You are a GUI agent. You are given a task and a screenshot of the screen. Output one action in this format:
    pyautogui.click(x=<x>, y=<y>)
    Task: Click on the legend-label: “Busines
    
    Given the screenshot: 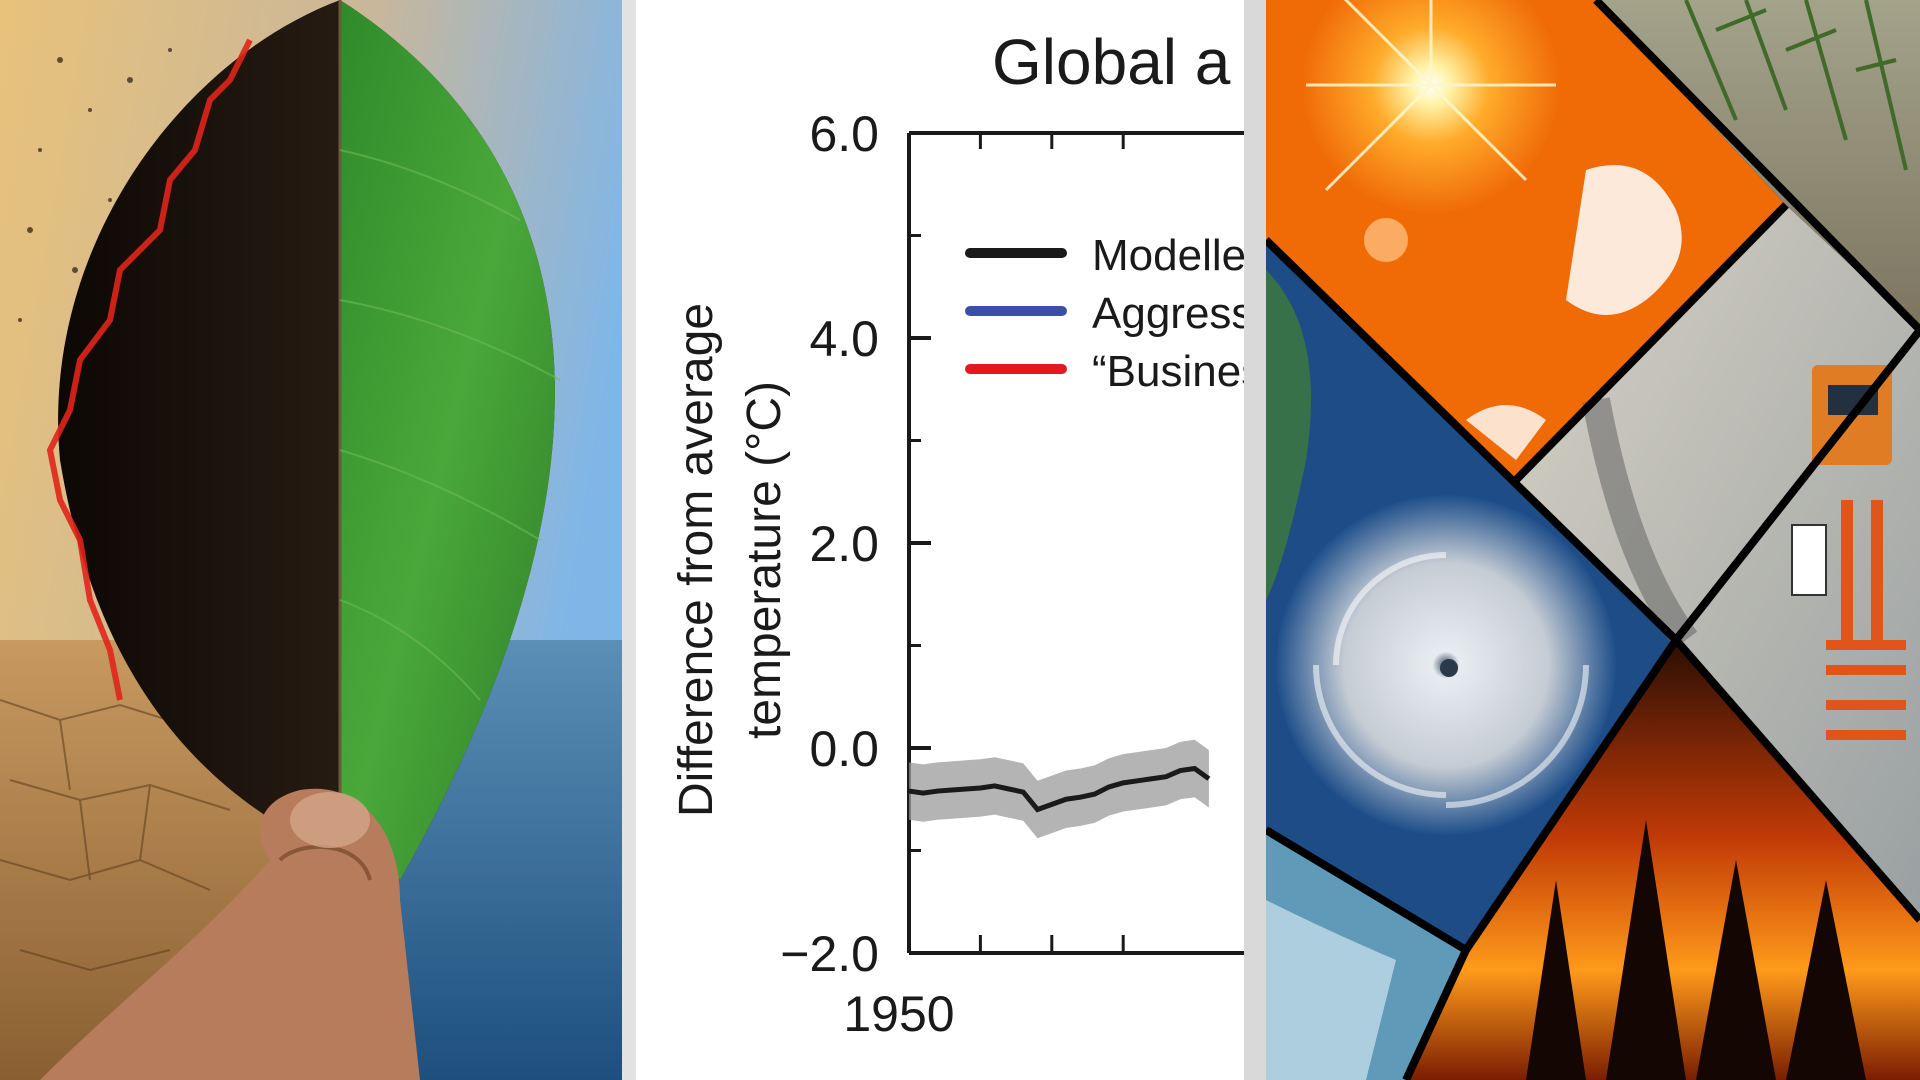 What is the action you would take?
    pyautogui.click(x=1177, y=371)
    